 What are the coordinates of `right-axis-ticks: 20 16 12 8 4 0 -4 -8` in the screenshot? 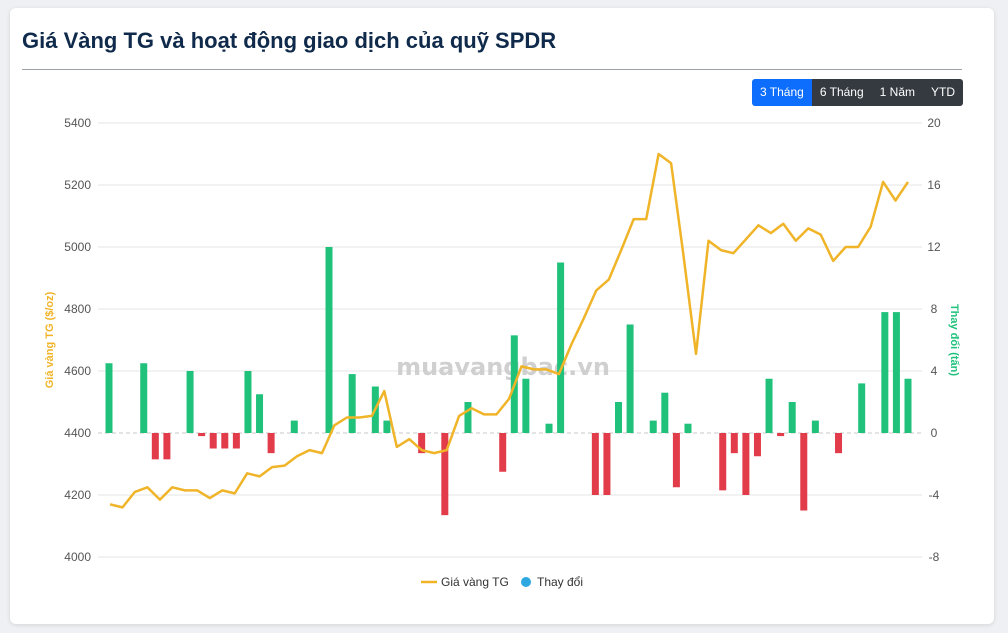 It's located at (934, 340).